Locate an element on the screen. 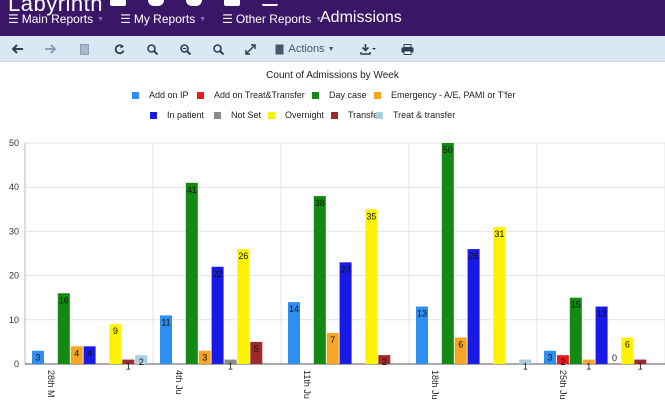 This screenshot has height=400, width=665. legend-swatch is located at coordinates (200, 95).